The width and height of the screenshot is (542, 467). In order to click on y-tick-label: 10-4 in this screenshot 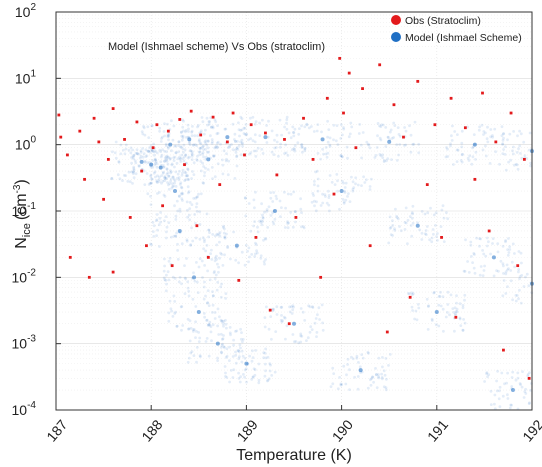, I will do `click(24, 409)`.